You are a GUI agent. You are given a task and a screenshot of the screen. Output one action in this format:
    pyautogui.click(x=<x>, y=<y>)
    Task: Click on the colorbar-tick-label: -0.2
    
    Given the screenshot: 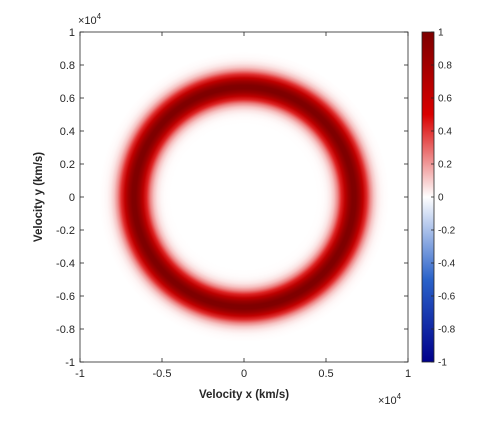 What is the action you would take?
    pyautogui.click(x=447, y=231)
    